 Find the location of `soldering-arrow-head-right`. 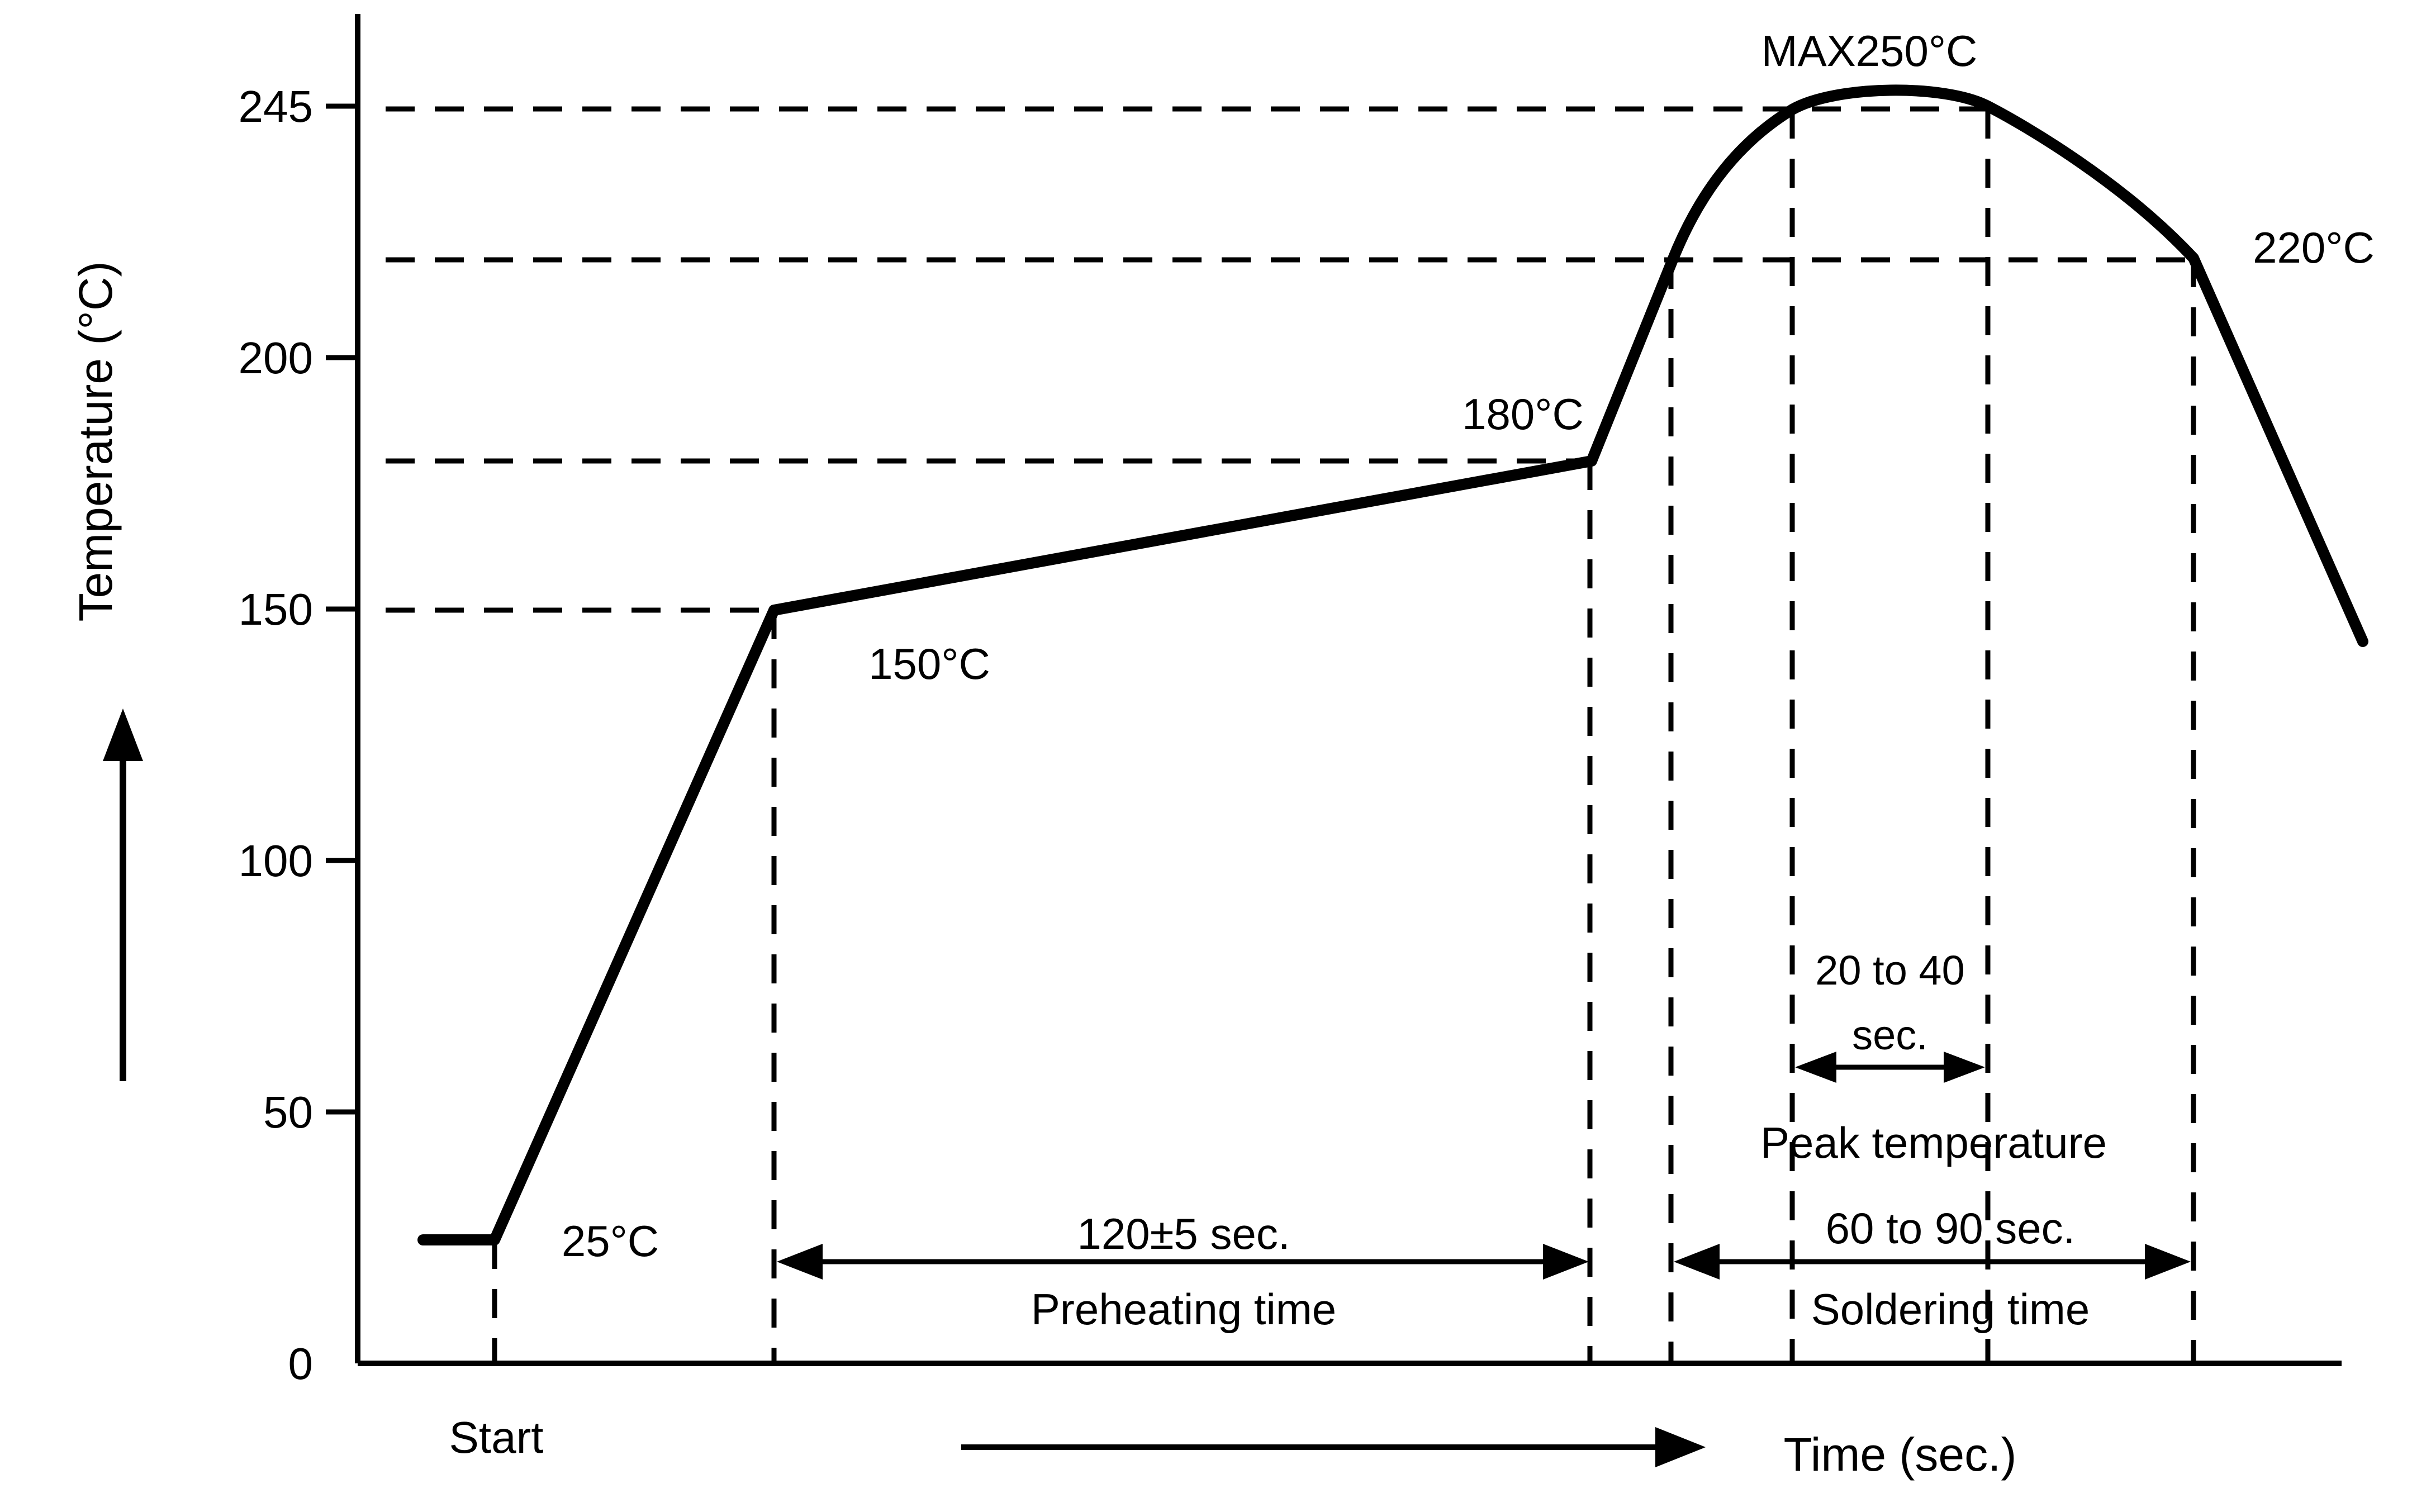

soldering-arrow-head-right is located at coordinates (2168, 1262).